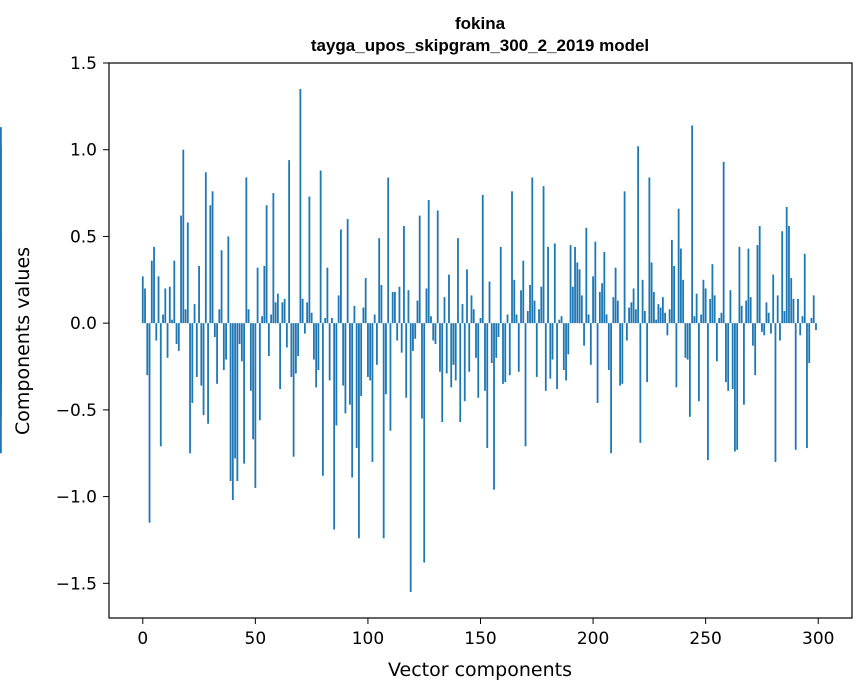 The width and height of the screenshot is (867, 696). I want to click on x-tick-label: 150, so click(480, 639).